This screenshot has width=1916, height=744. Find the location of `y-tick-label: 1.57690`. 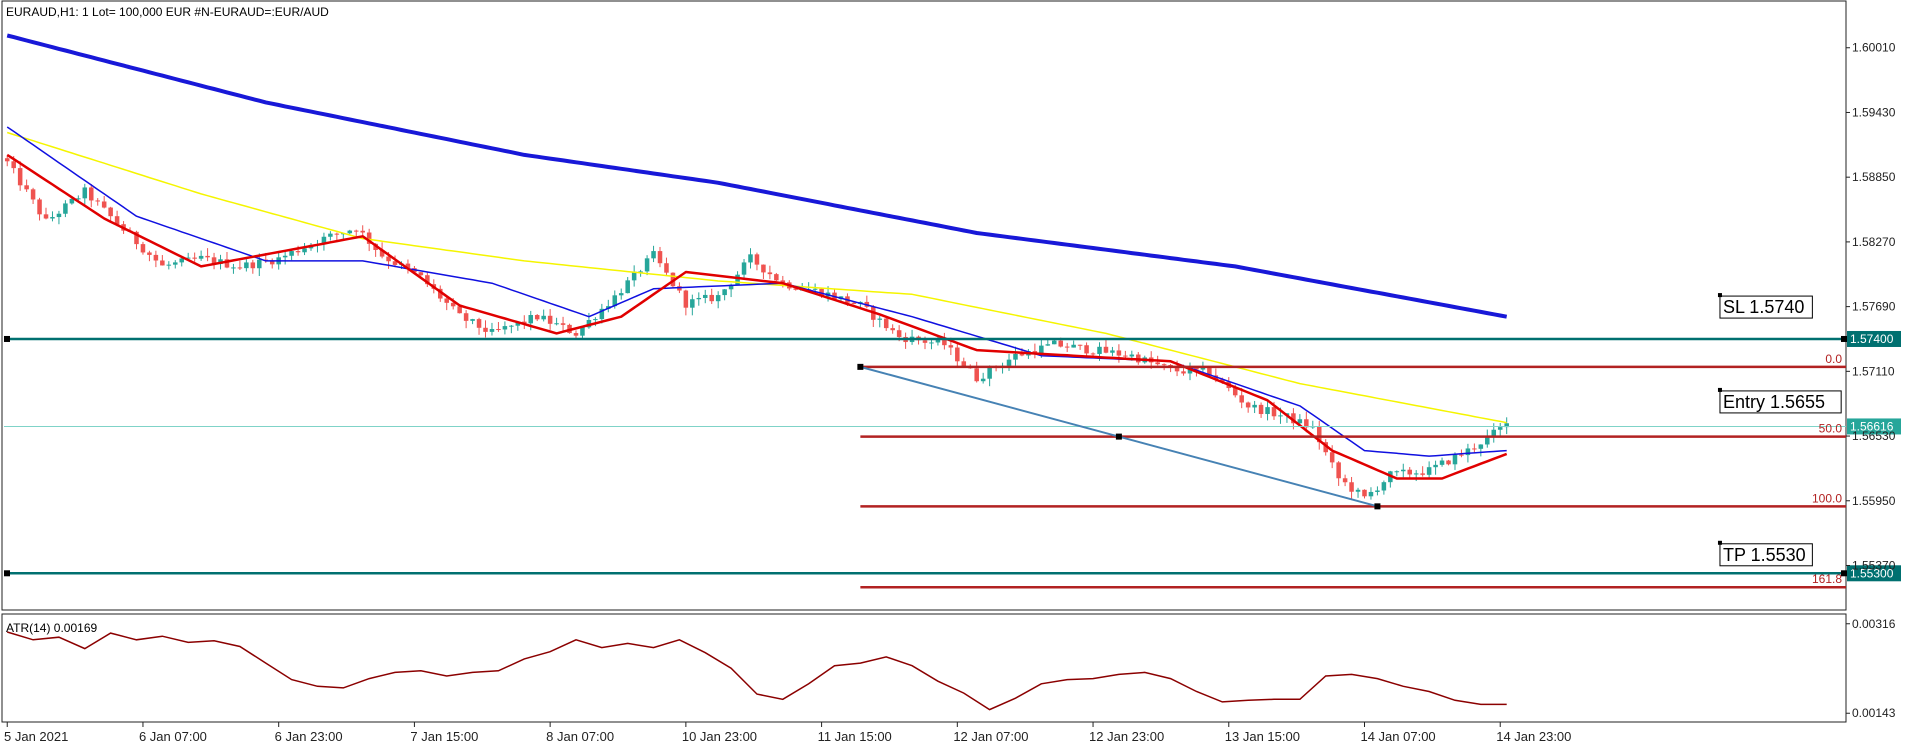

y-tick-label: 1.57690 is located at coordinates (1874, 307).